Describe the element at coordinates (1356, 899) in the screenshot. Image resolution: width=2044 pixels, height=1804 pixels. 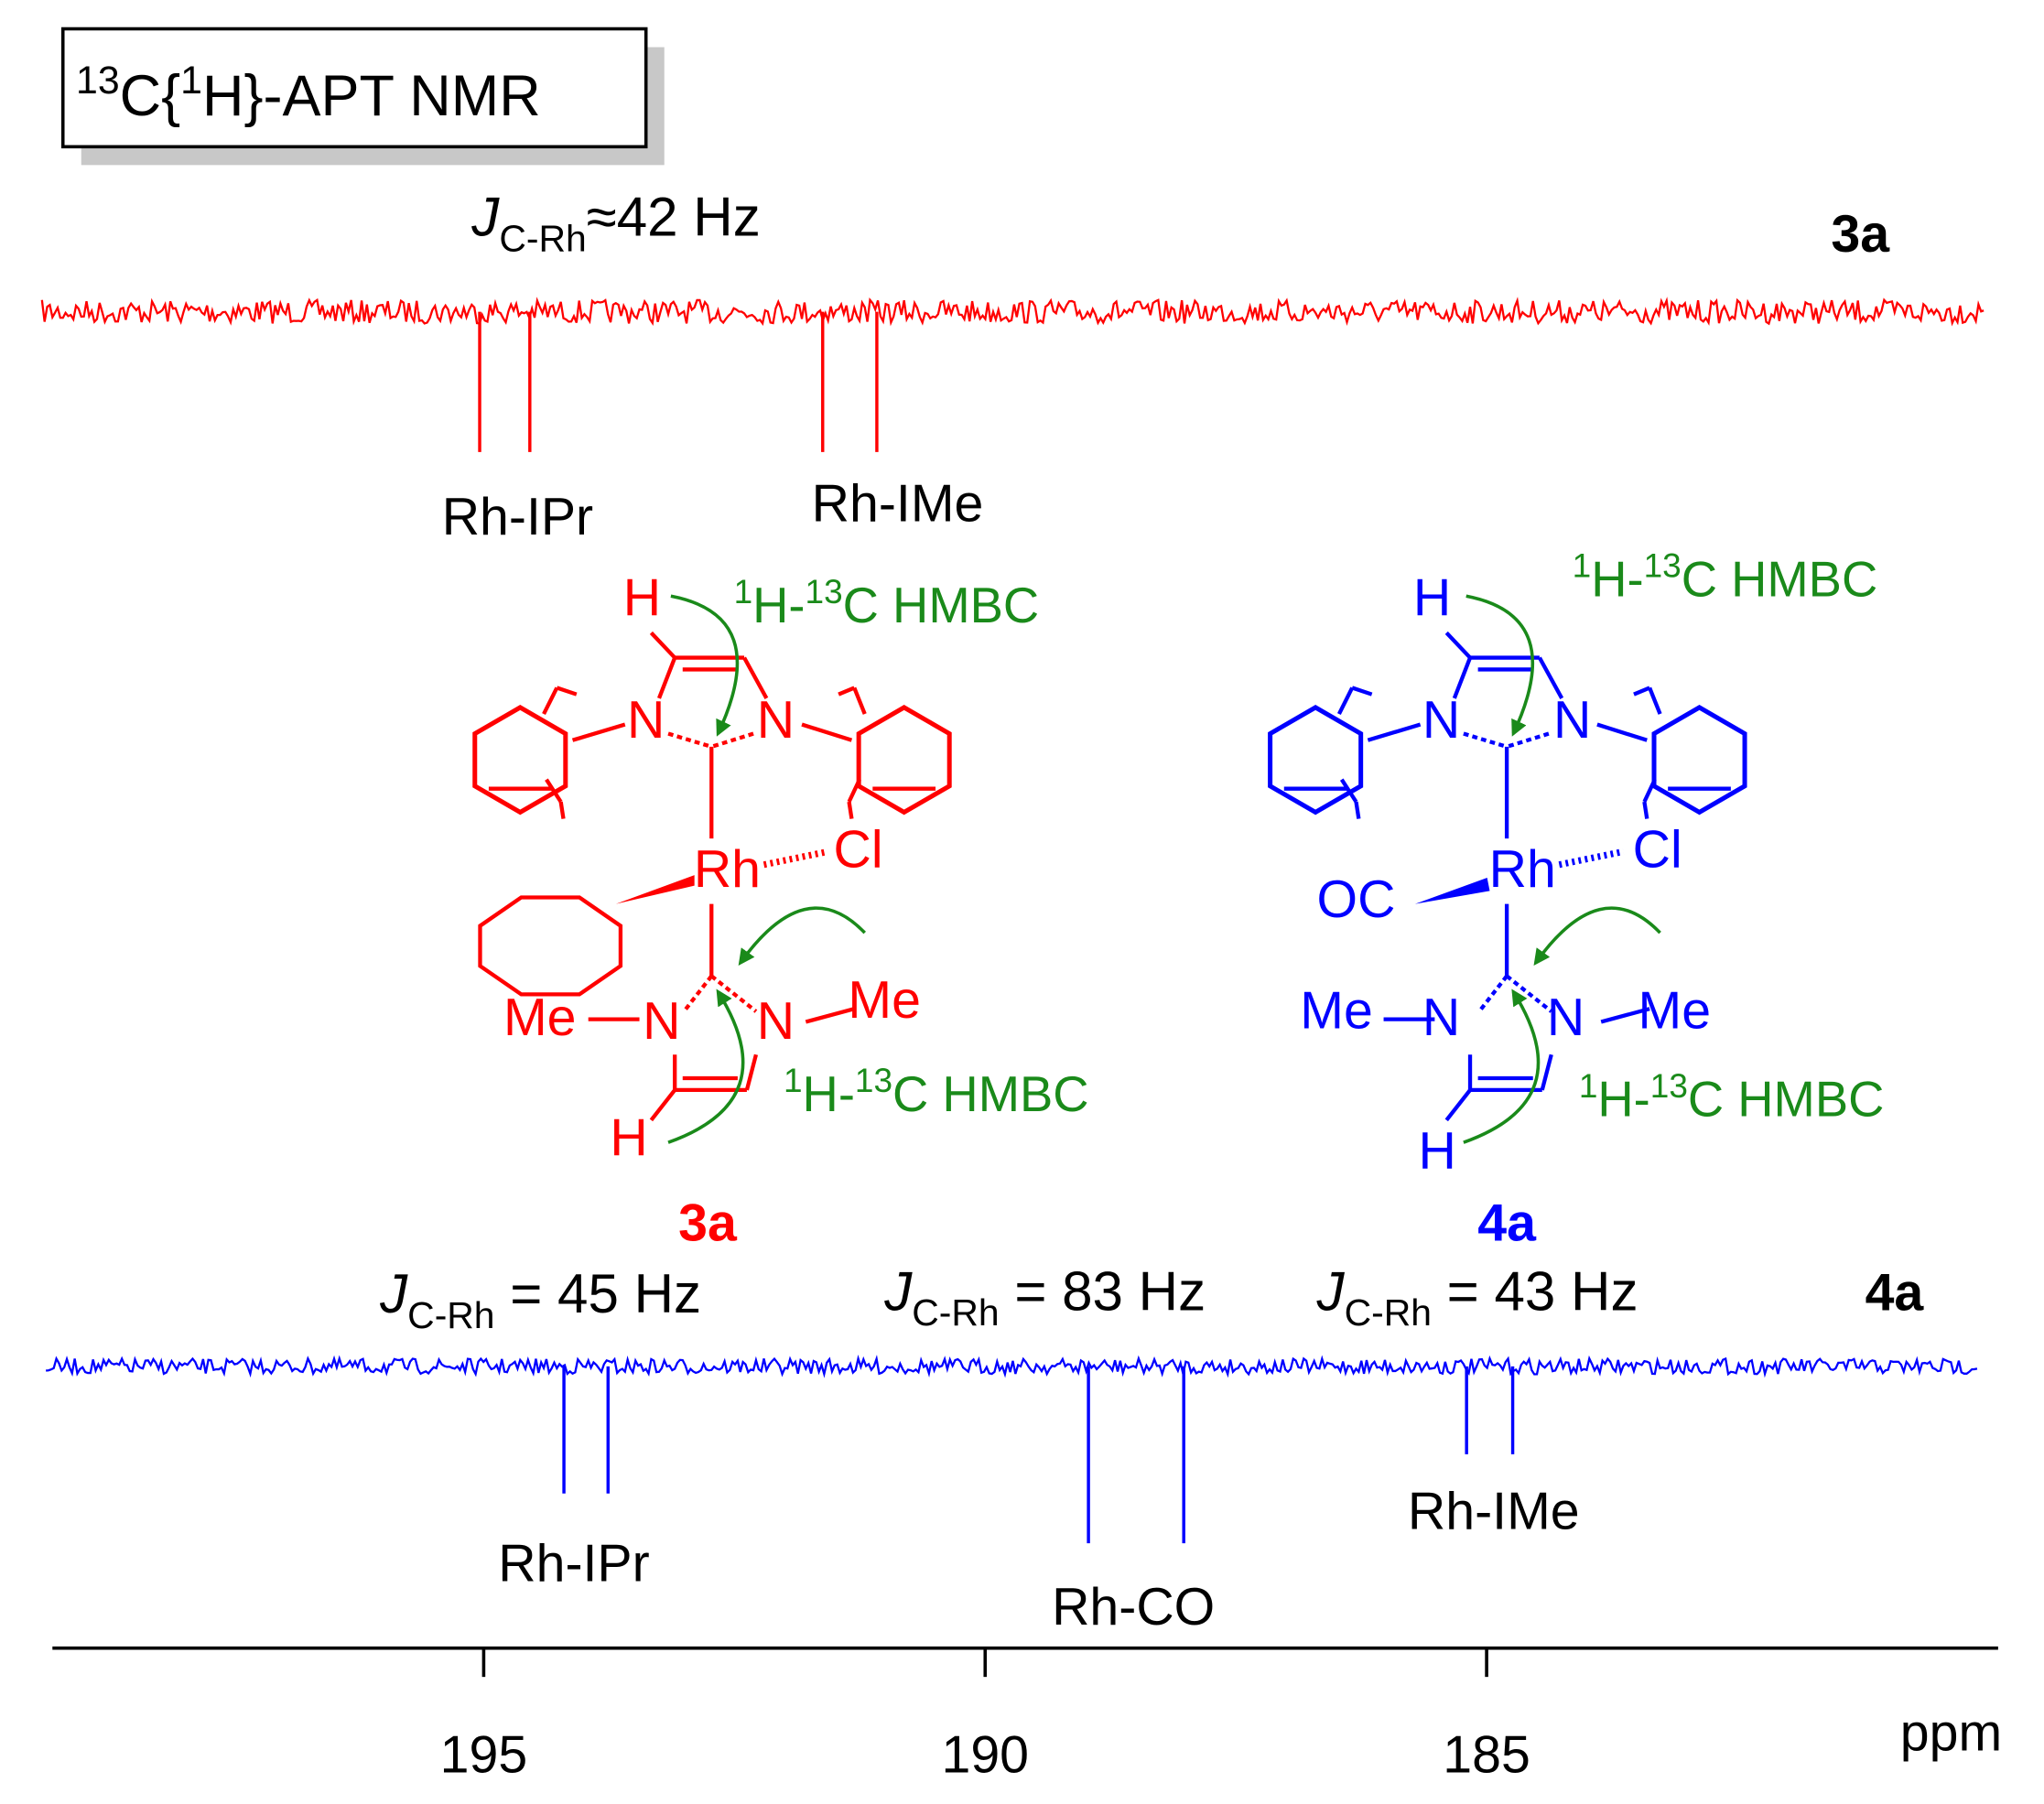
I see `atom-label: OC` at that location.